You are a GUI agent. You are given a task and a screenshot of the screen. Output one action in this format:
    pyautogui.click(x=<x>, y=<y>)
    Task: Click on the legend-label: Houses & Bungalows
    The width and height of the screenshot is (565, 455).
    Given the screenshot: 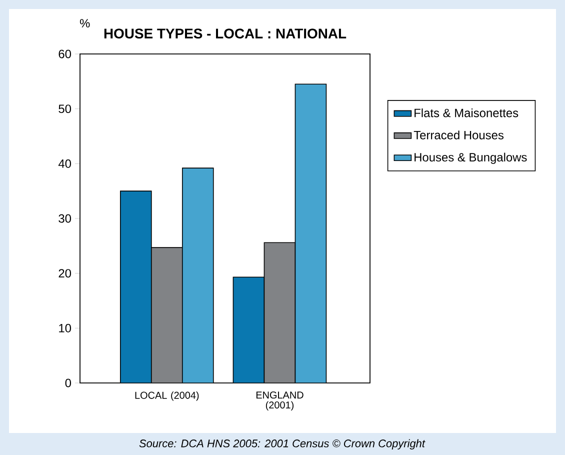 What is the action you would take?
    pyautogui.click(x=470, y=158)
    